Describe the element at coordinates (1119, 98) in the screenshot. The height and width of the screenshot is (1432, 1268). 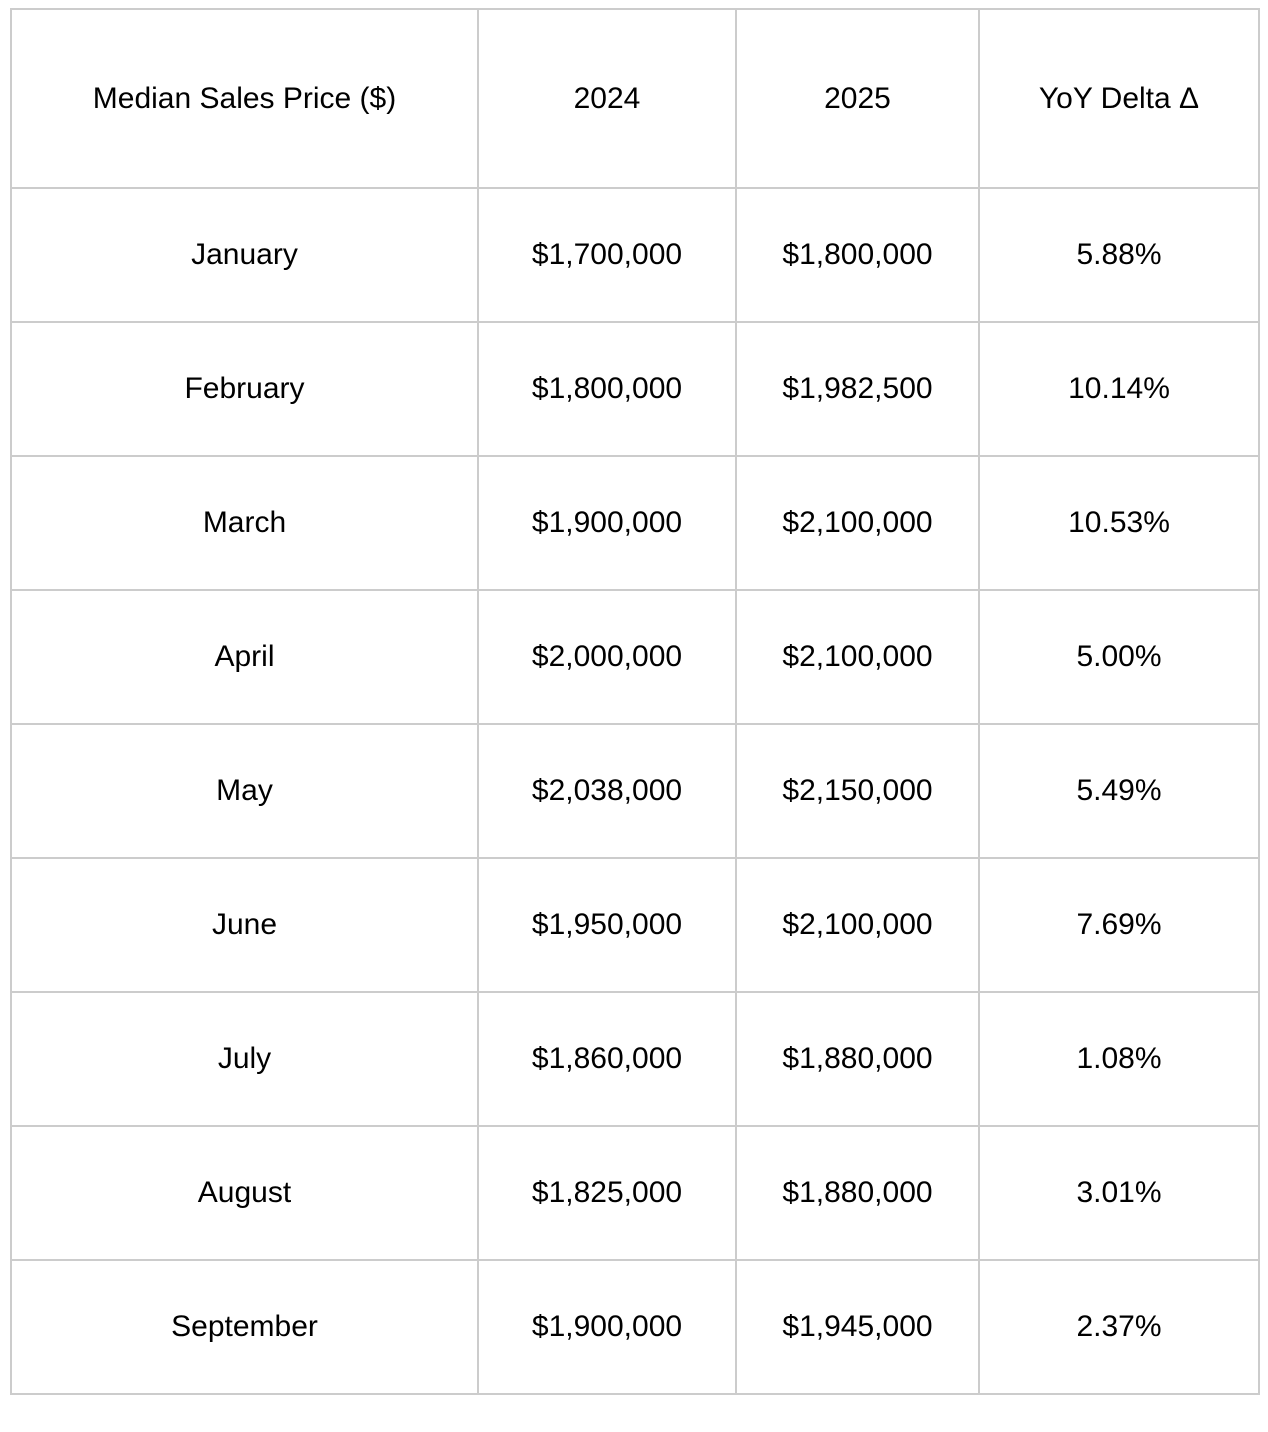
I see `header-yoy-delta: YoY Delta Δ` at that location.